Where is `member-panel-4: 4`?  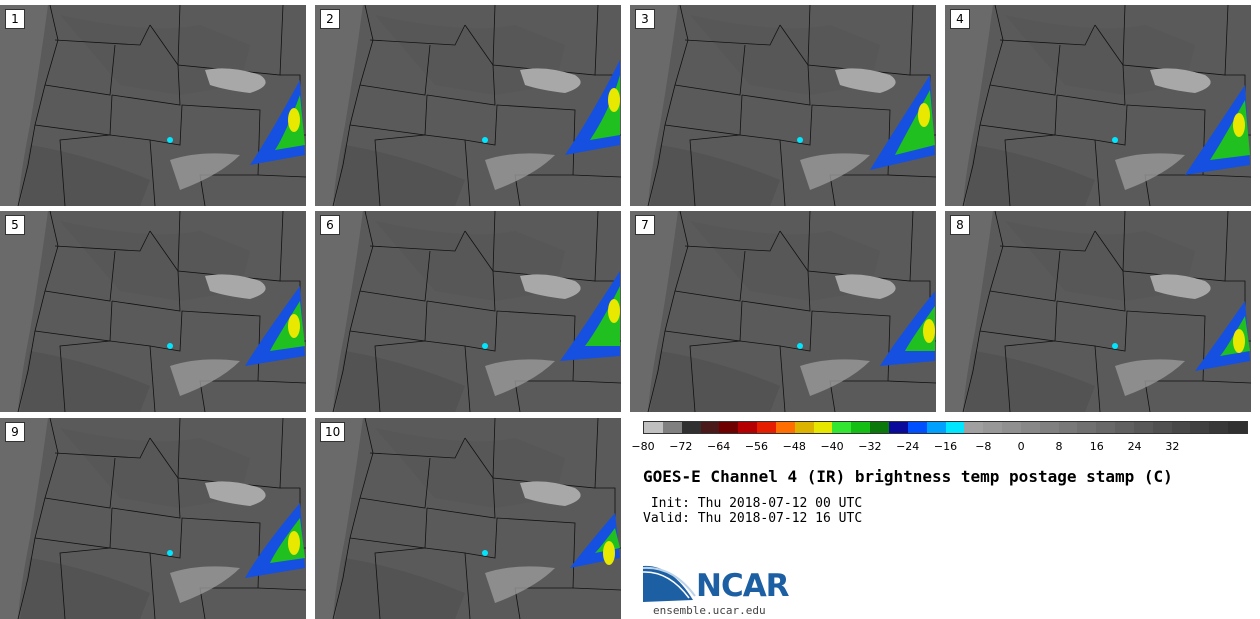
member-panel-4: 4 is located at coordinates (1098, 105).